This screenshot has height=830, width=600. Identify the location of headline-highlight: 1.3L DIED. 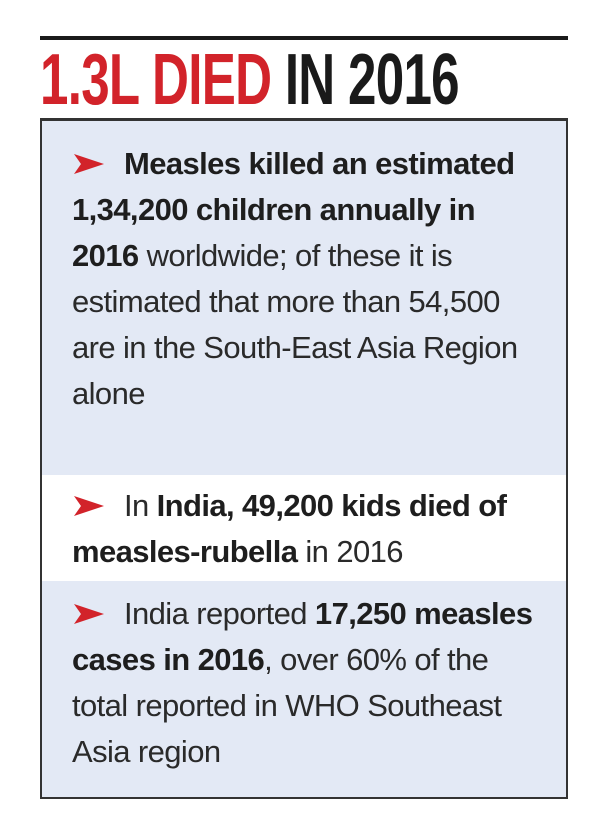
(156, 80).